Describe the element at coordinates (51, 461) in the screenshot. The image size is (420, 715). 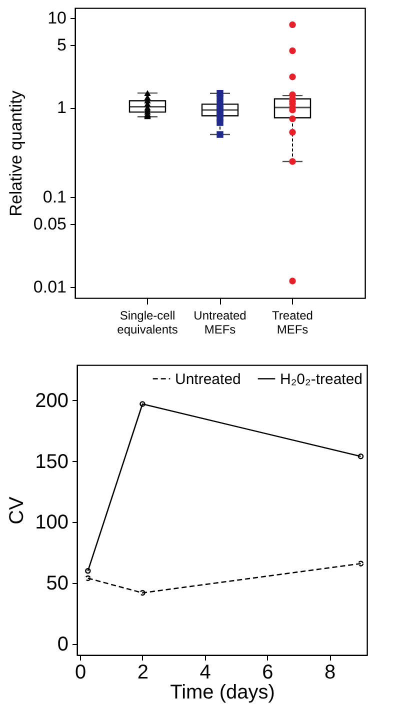
I see `y-tick-label: 150` at that location.